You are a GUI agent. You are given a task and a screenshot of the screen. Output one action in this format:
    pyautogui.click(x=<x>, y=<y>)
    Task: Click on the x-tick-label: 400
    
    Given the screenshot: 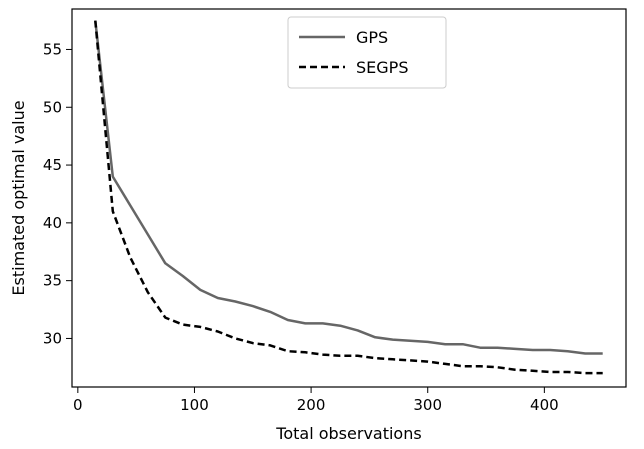 What is the action you would take?
    pyautogui.click(x=544, y=405)
    